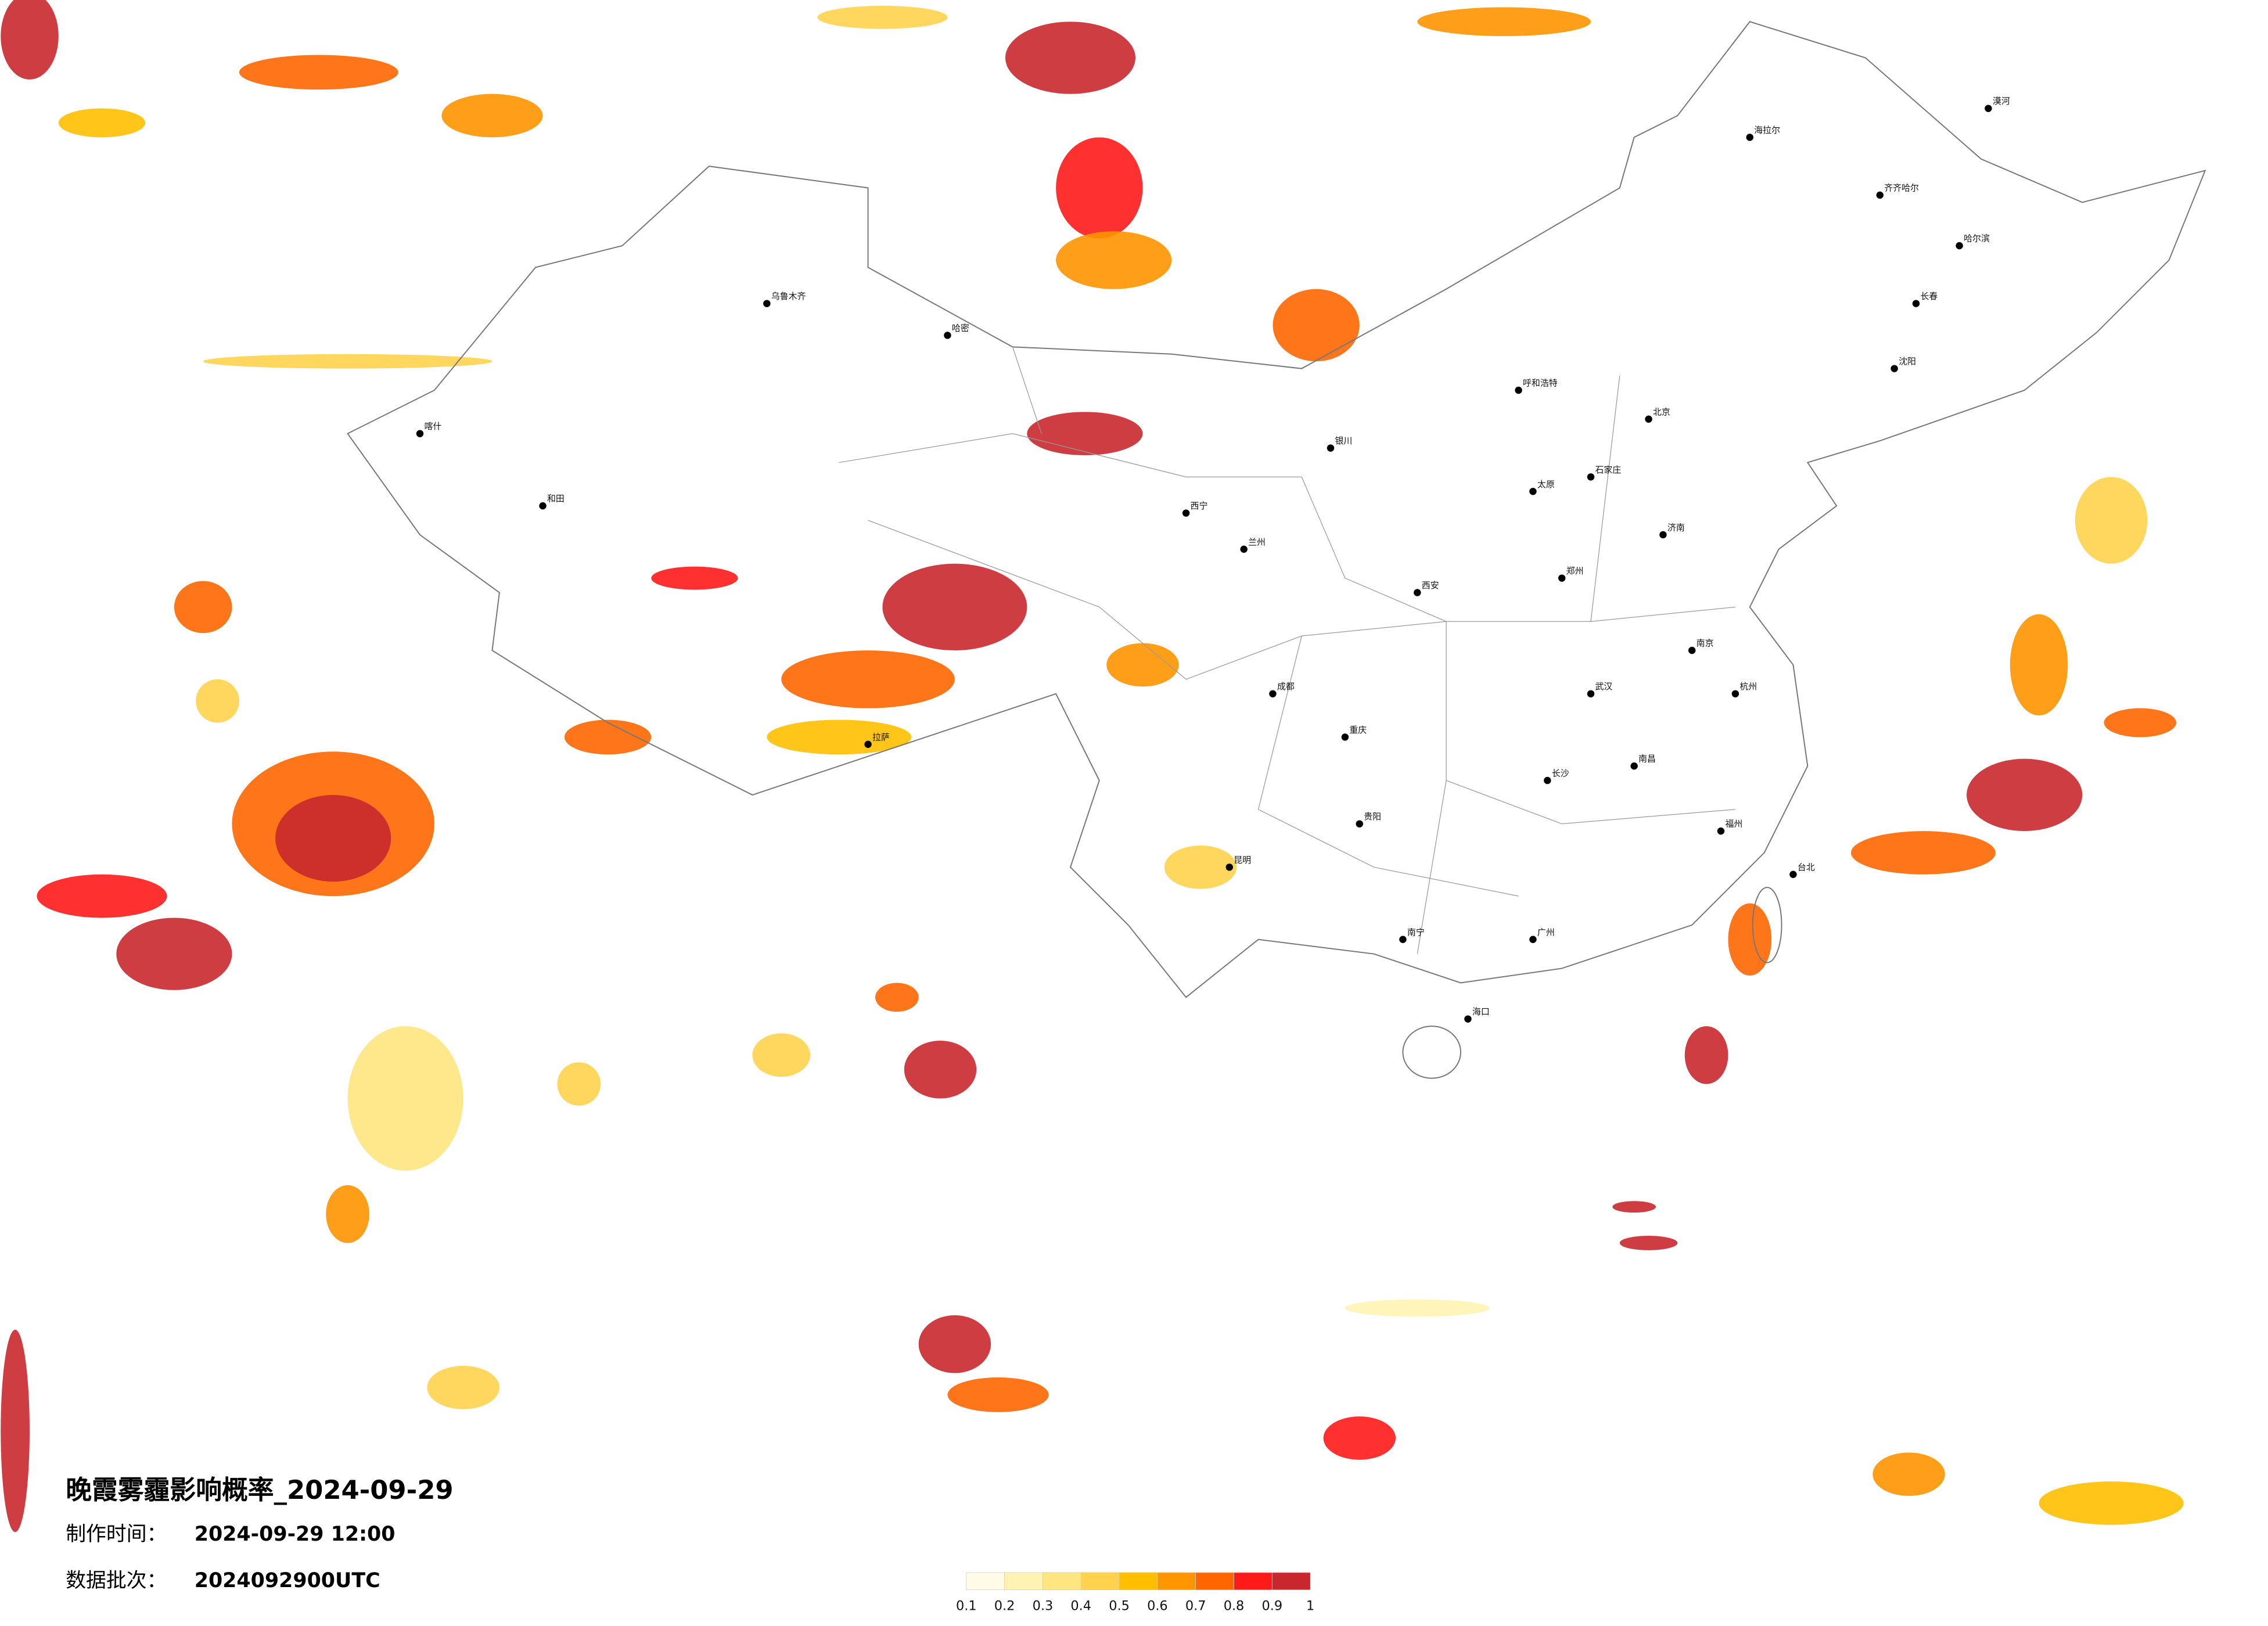  What do you see at coordinates (1676, 527) in the screenshot?
I see `city-label: 济南` at bounding box center [1676, 527].